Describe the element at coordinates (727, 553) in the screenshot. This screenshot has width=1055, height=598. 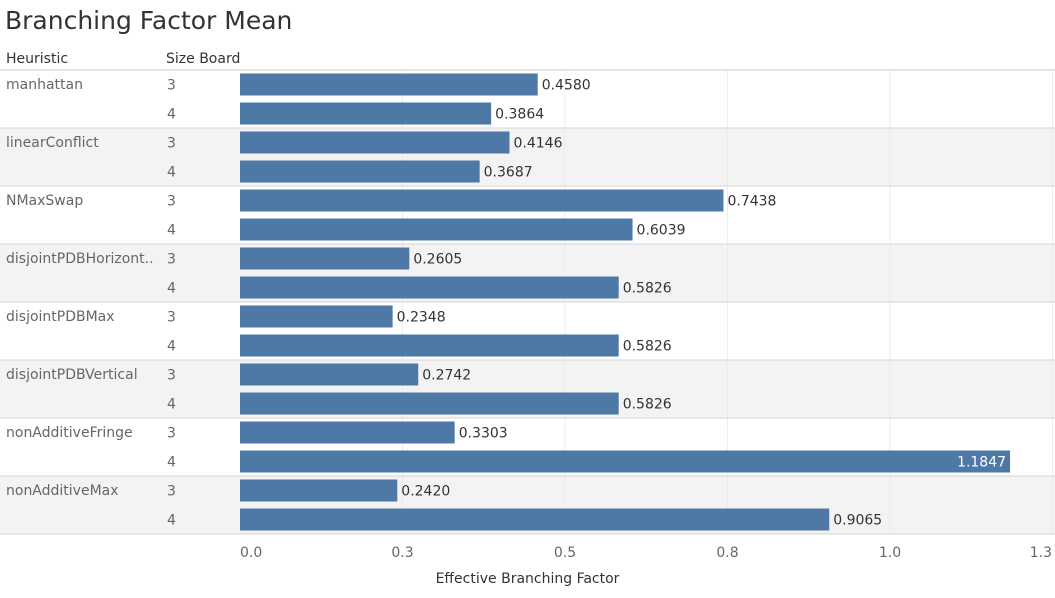
I see `x-tick-label: 0.8` at that location.